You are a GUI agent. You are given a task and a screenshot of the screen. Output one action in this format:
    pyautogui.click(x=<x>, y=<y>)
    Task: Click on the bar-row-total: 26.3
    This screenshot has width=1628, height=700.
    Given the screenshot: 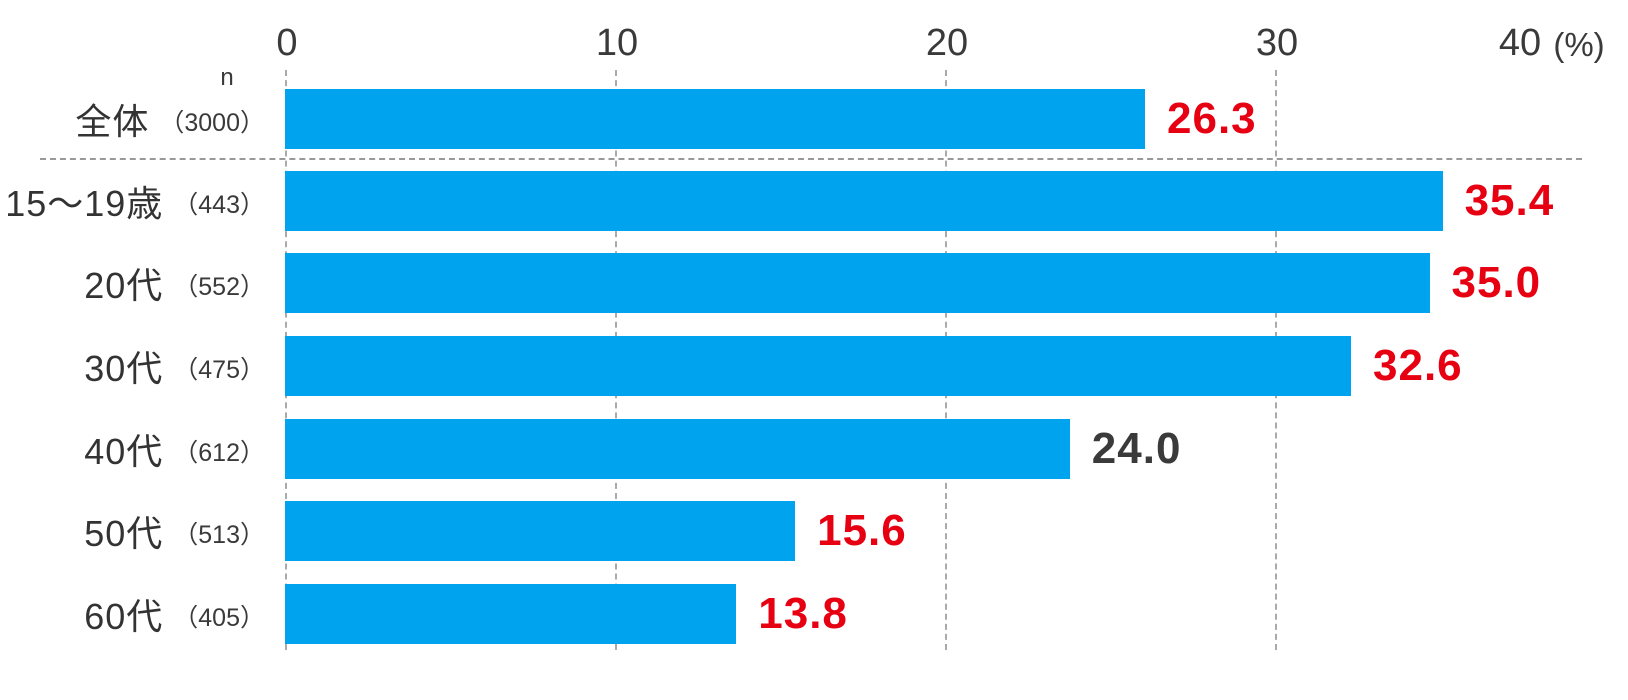 What is the action you would take?
    pyautogui.click(x=939, y=119)
    